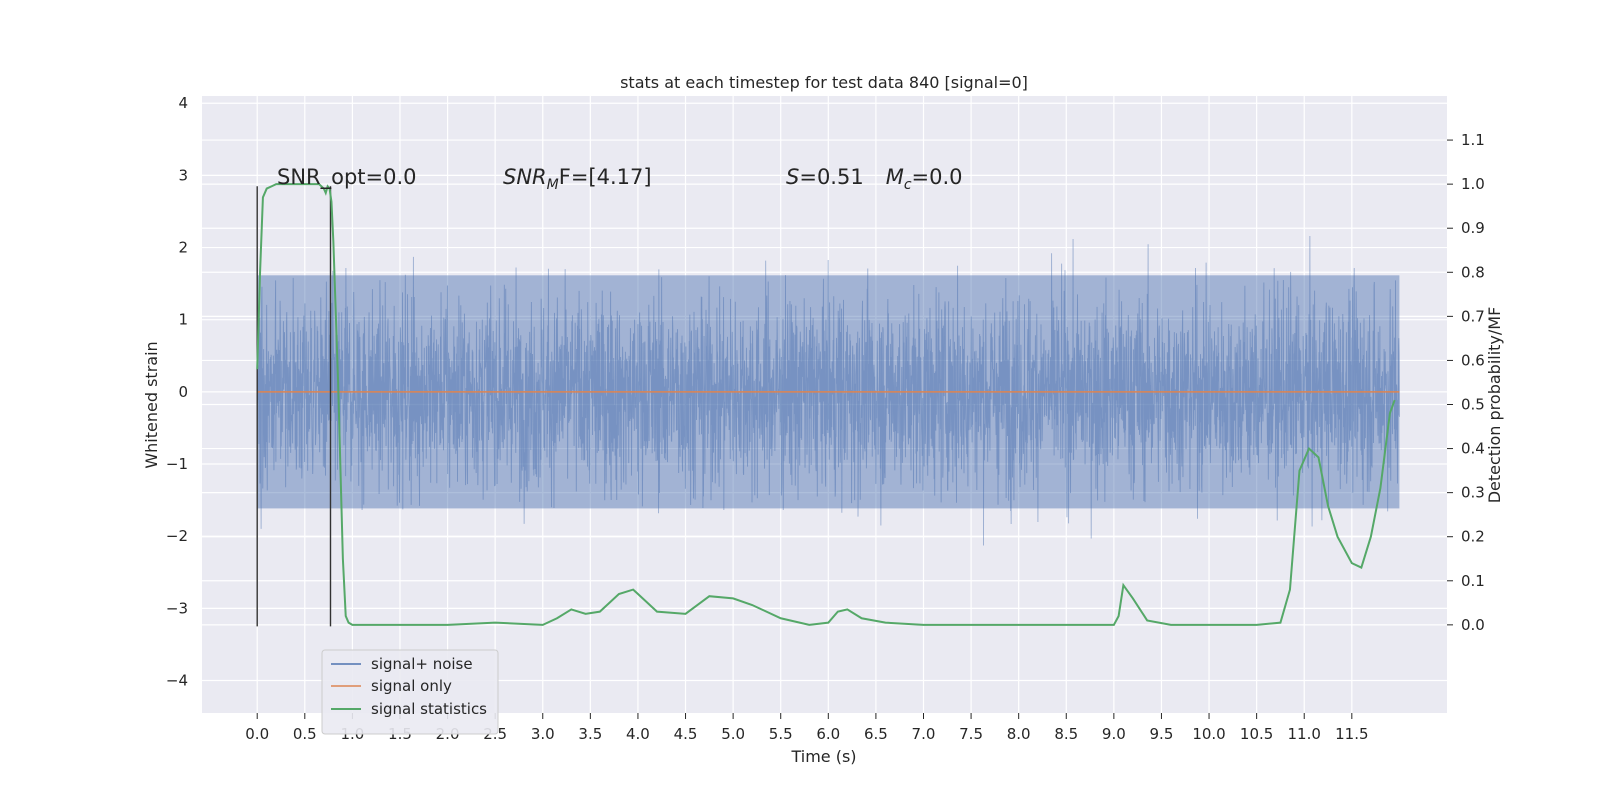  I want to click on legend-box, so click(410, 692).